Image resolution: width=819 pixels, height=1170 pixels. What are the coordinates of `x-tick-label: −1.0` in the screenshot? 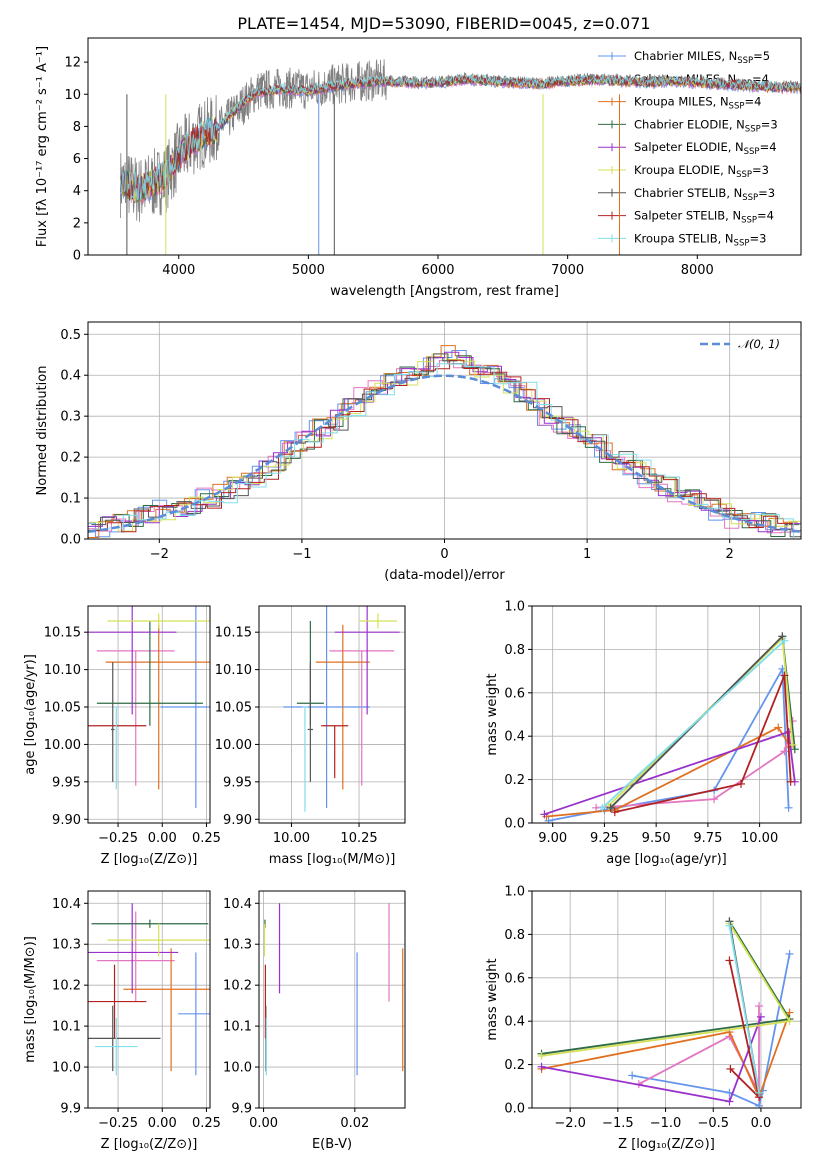 It's located at (666, 1123).